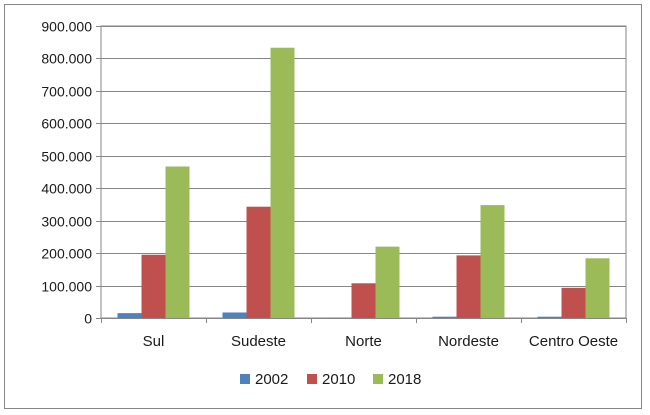 This screenshot has width=650, height=415. I want to click on y-tick-label: 200.000, so click(66, 254).